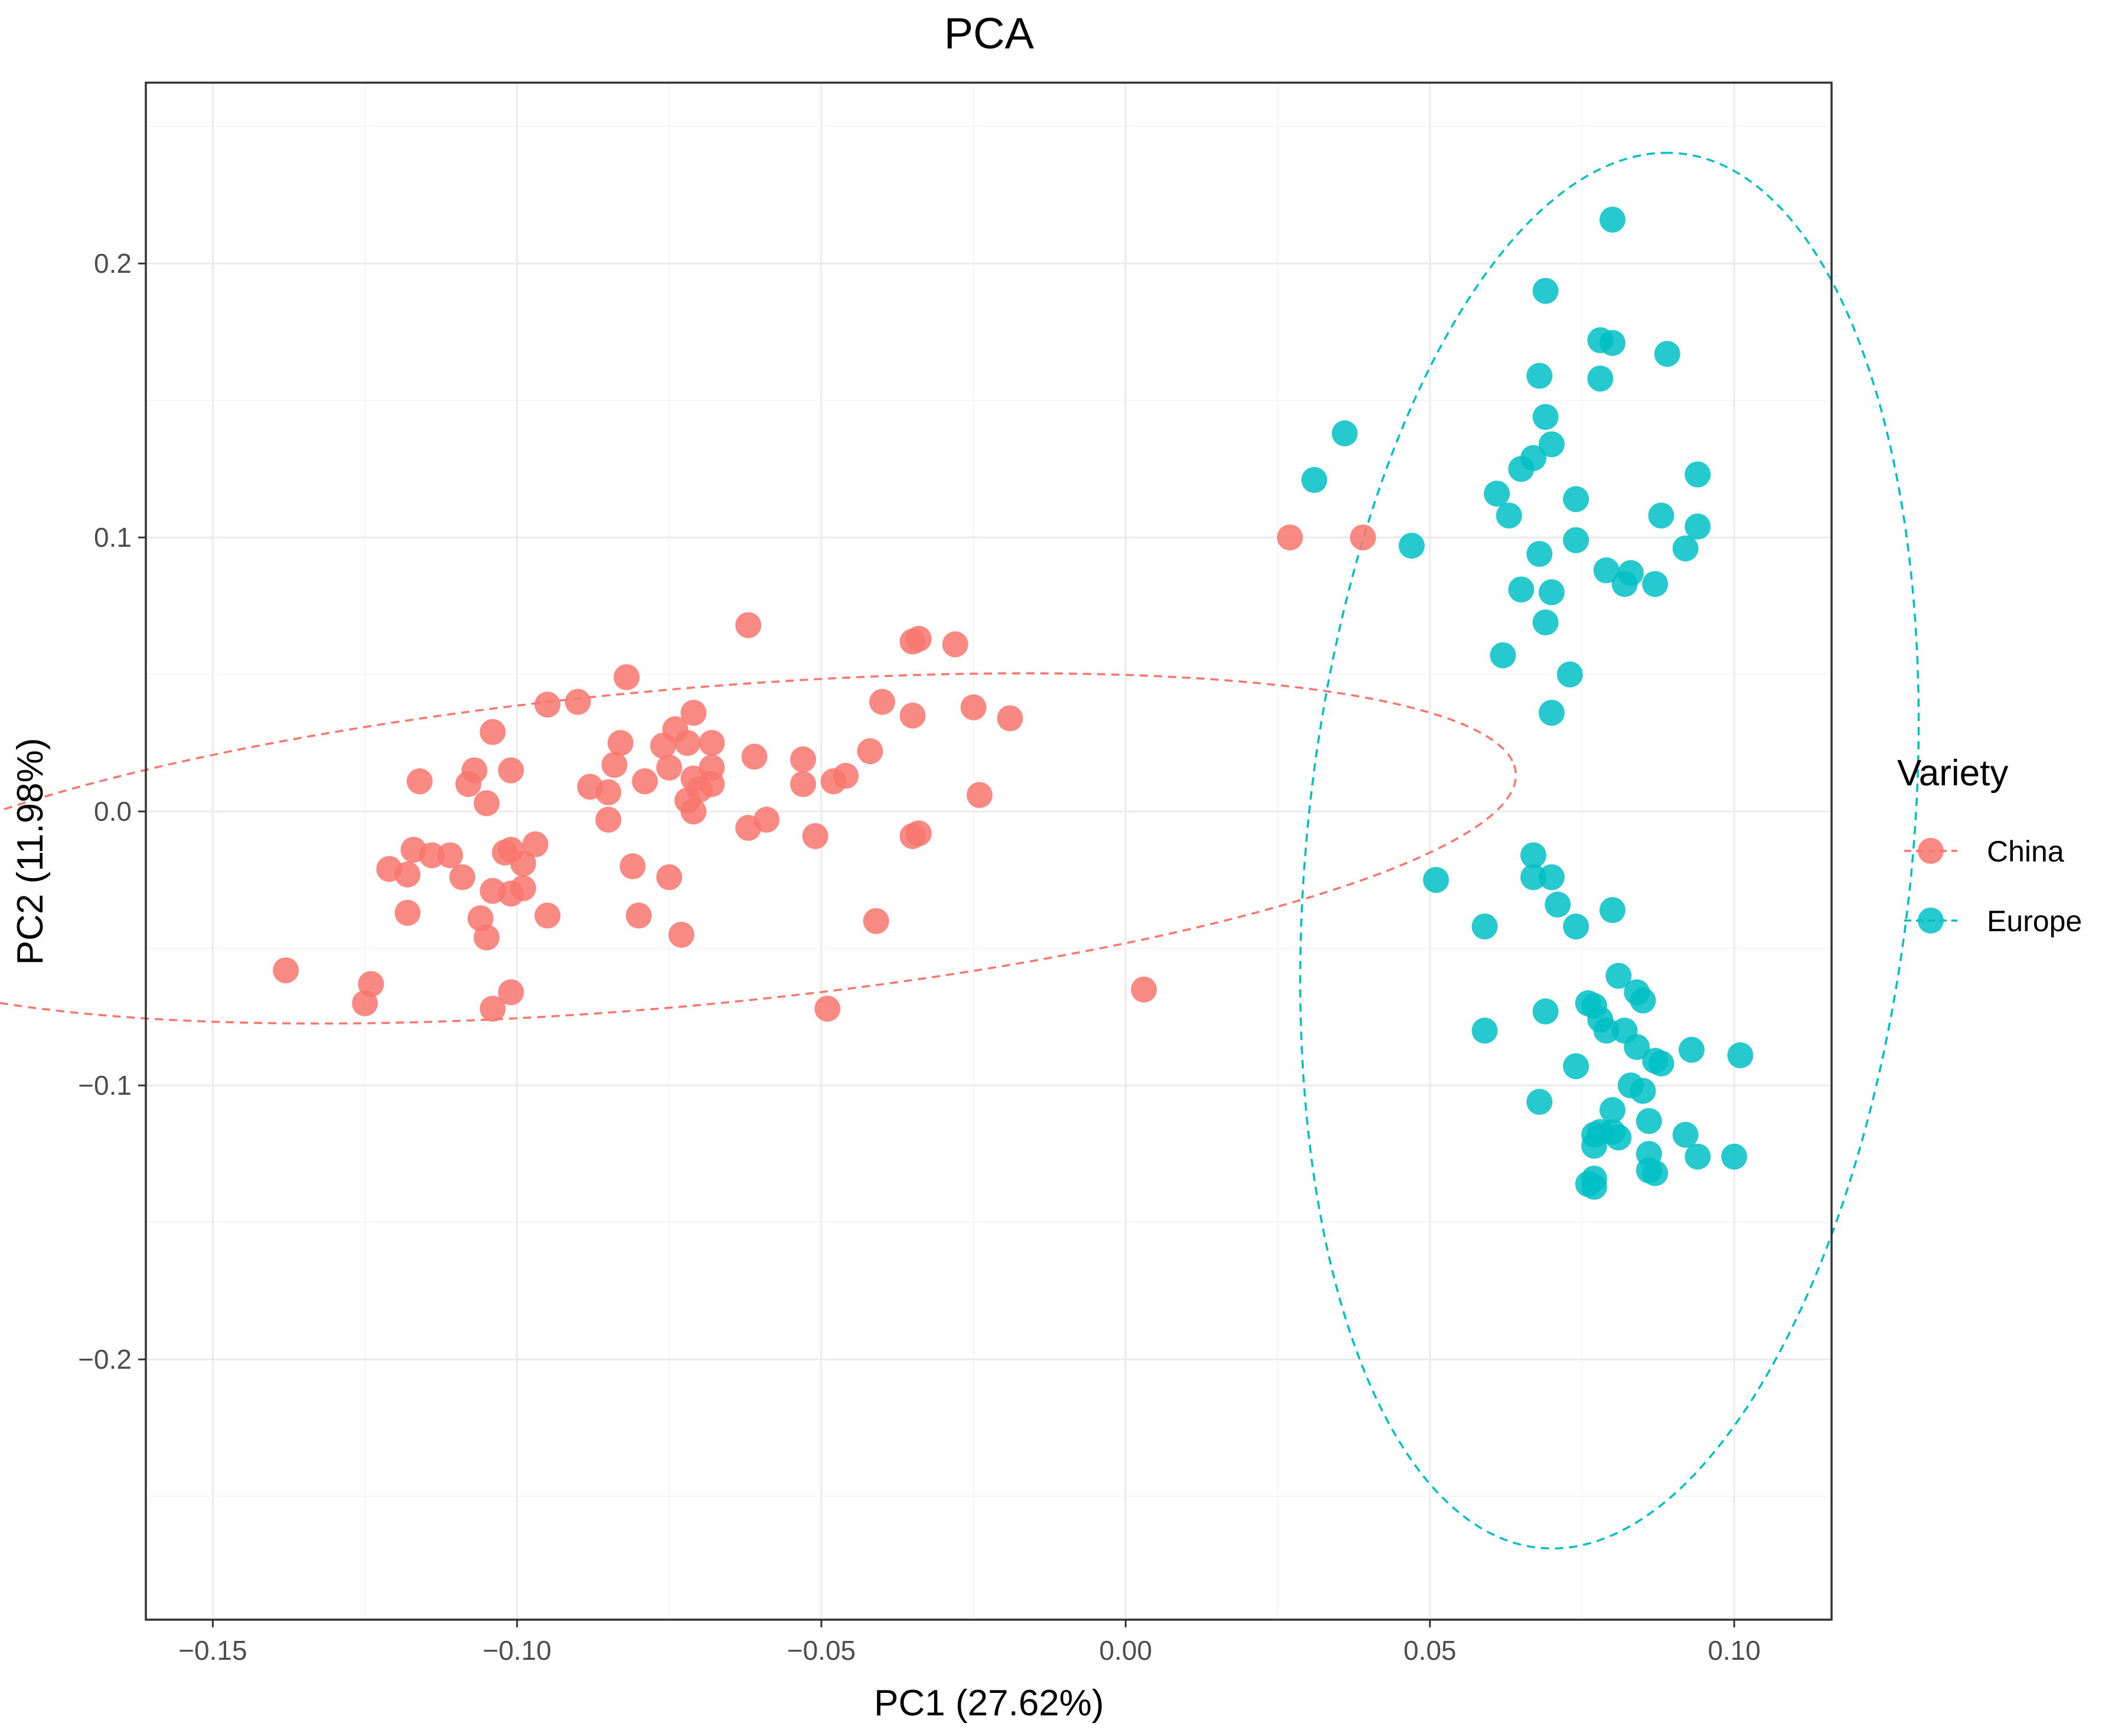 The height and width of the screenshot is (1736, 2102). I want to click on ellipse-china, so click(758, 848).